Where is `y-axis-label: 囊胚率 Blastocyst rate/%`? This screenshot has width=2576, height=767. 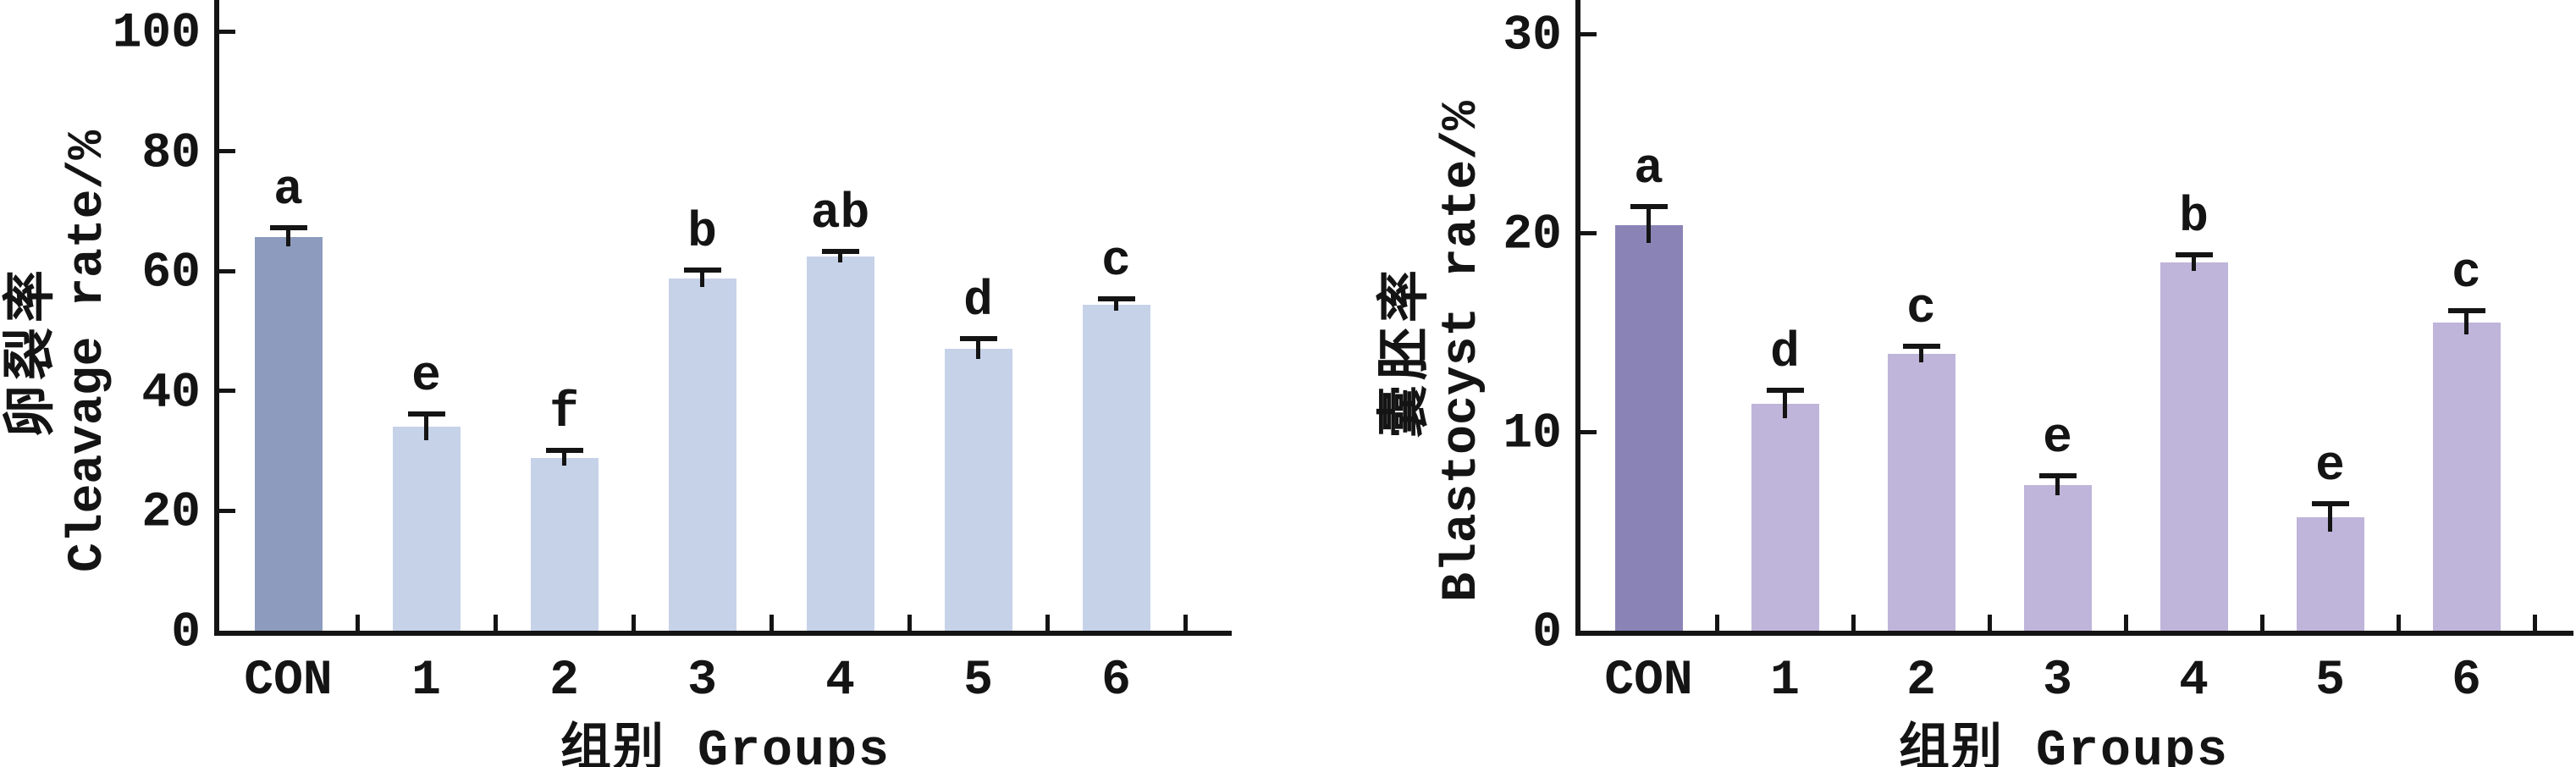 y-axis-label: 囊胚率 Blastocyst rate/% is located at coordinates (1434, 351).